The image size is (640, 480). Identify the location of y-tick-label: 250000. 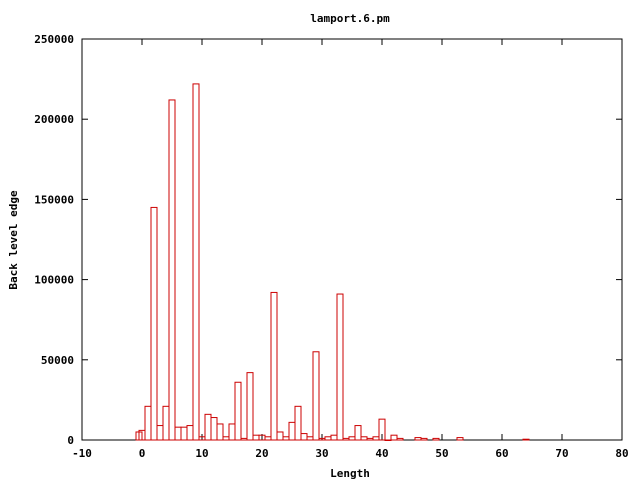
(54, 39).